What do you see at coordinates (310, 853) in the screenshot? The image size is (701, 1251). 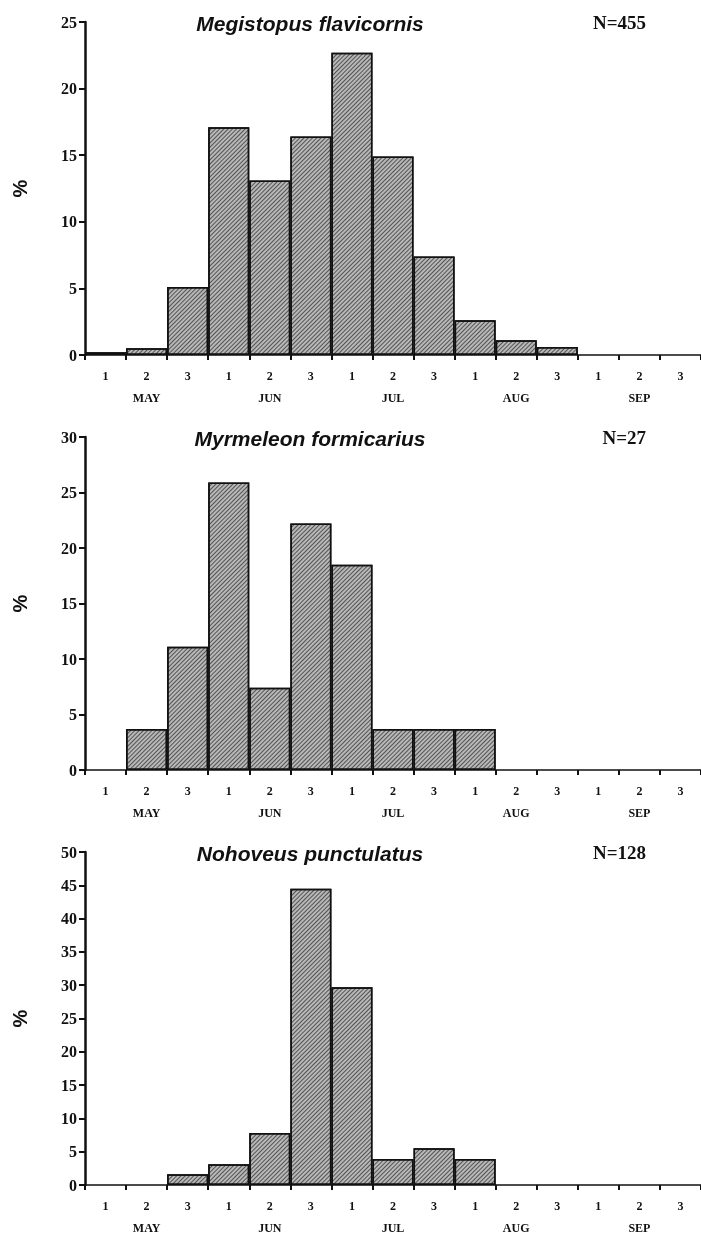 I see `chart-title: Nohoveus punctulatus` at bounding box center [310, 853].